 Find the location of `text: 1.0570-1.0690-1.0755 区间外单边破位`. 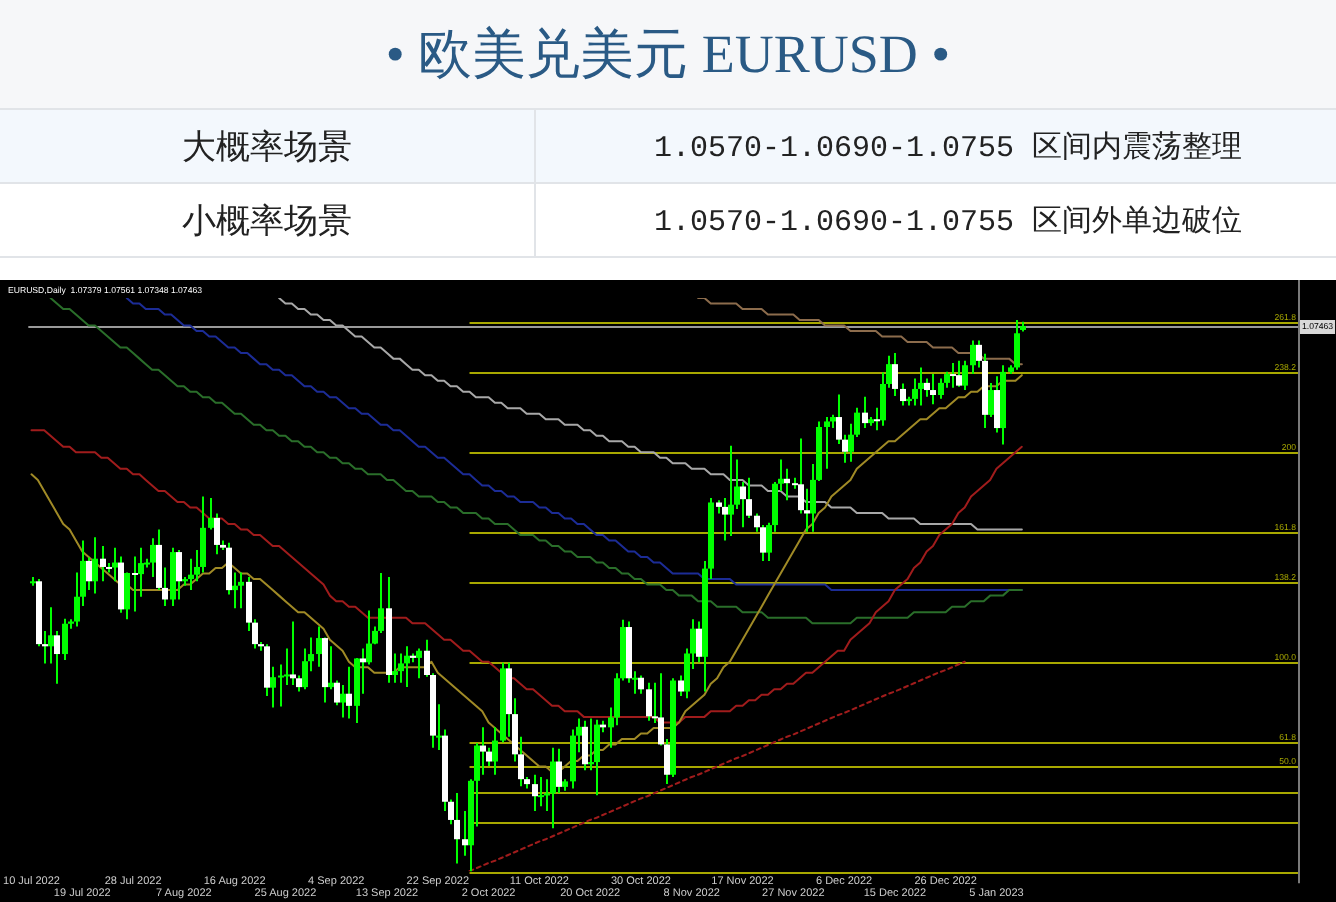

text: 1.0570-1.0690-1.0755 区间外单边破位 is located at coordinates (936, 221).